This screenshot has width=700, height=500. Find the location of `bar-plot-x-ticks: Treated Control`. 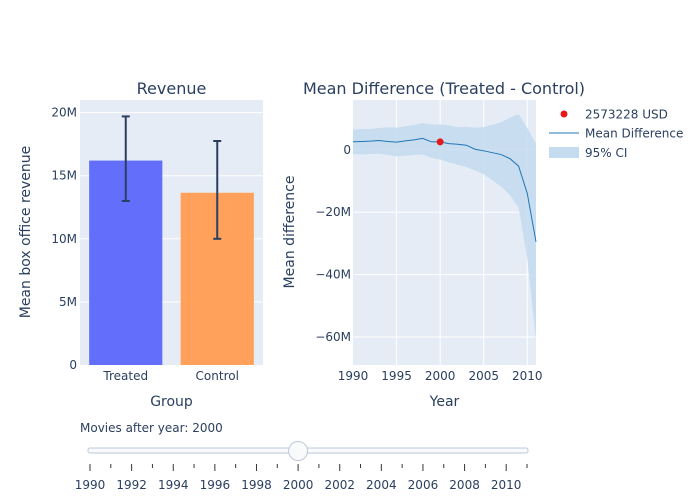

bar-plot-x-ticks: Treated Control is located at coordinates (170, 376).